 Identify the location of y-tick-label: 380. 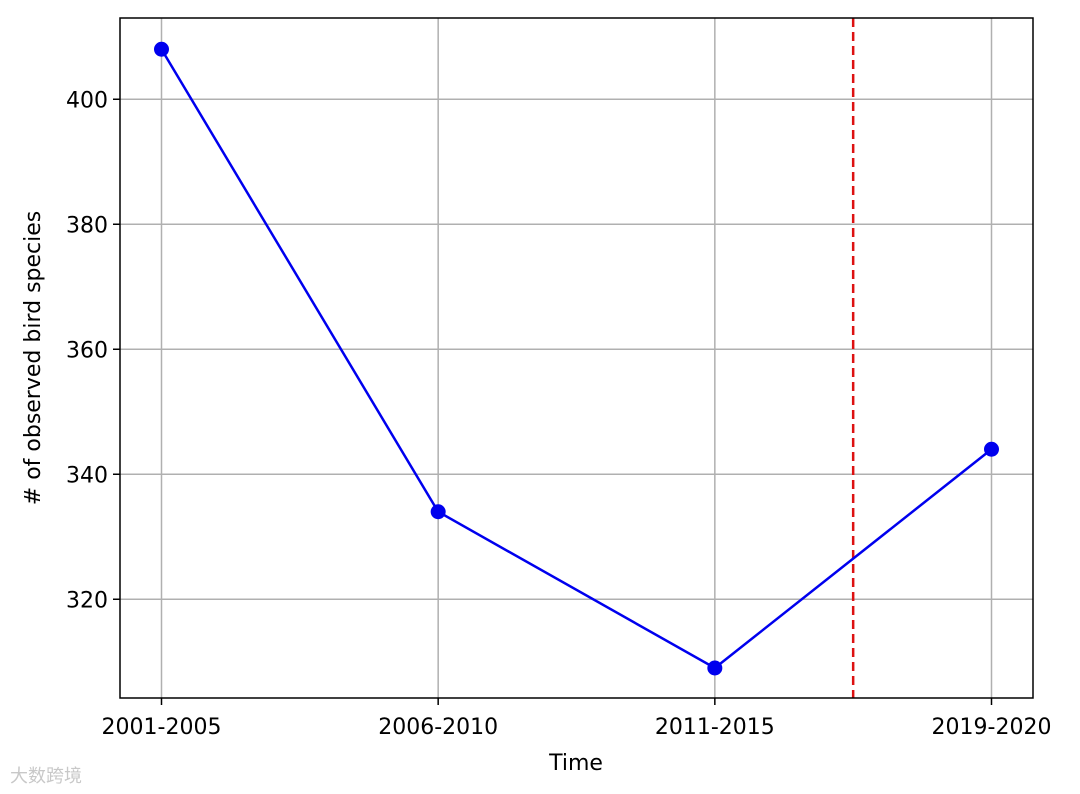
(87, 225).